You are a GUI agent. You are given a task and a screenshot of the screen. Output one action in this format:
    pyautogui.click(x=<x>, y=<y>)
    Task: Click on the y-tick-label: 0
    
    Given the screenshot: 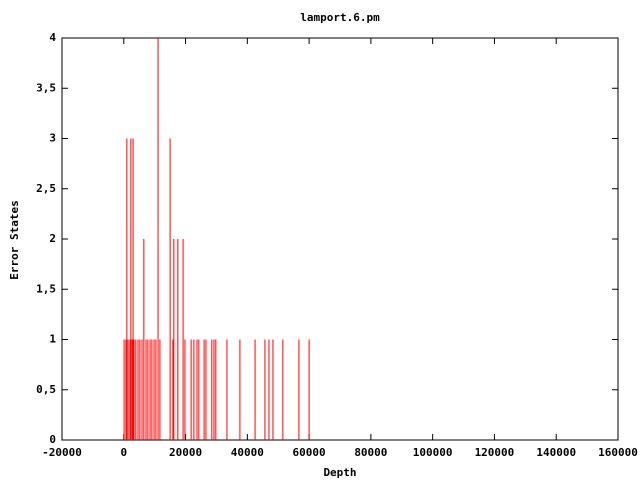 What is the action you would take?
    pyautogui.click(x=52, y=439)
    